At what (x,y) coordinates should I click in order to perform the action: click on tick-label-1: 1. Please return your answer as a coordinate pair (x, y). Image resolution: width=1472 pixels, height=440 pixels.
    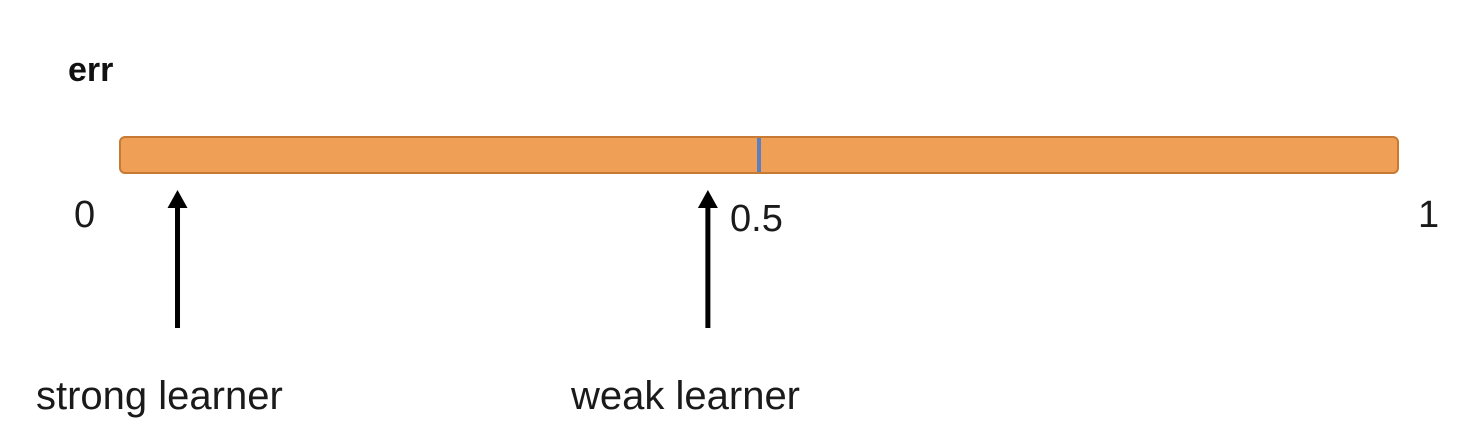
    Looking at the image, I should click on (1429, 215).